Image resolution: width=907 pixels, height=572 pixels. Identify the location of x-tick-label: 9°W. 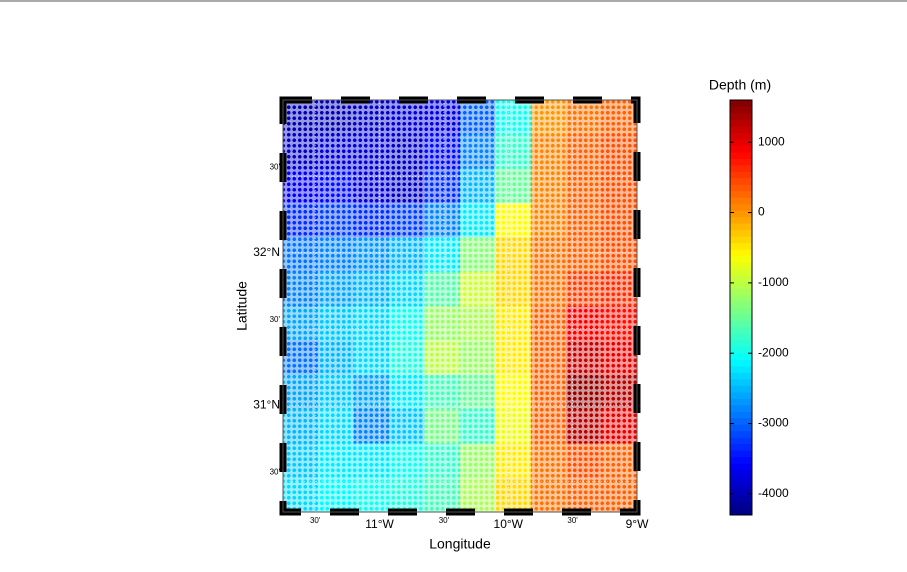
(637, 524).